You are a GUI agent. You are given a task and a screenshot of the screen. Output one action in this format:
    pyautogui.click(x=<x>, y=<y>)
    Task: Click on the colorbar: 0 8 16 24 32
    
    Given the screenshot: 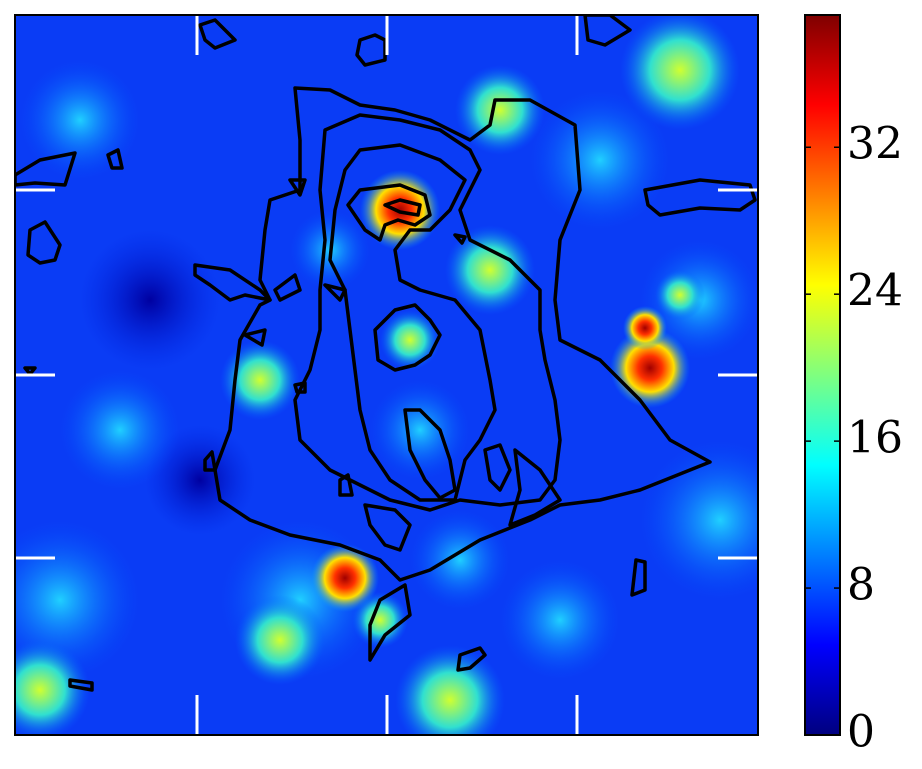 What is the action you would take?
    pyautogui.click(x=853, y=386)
    